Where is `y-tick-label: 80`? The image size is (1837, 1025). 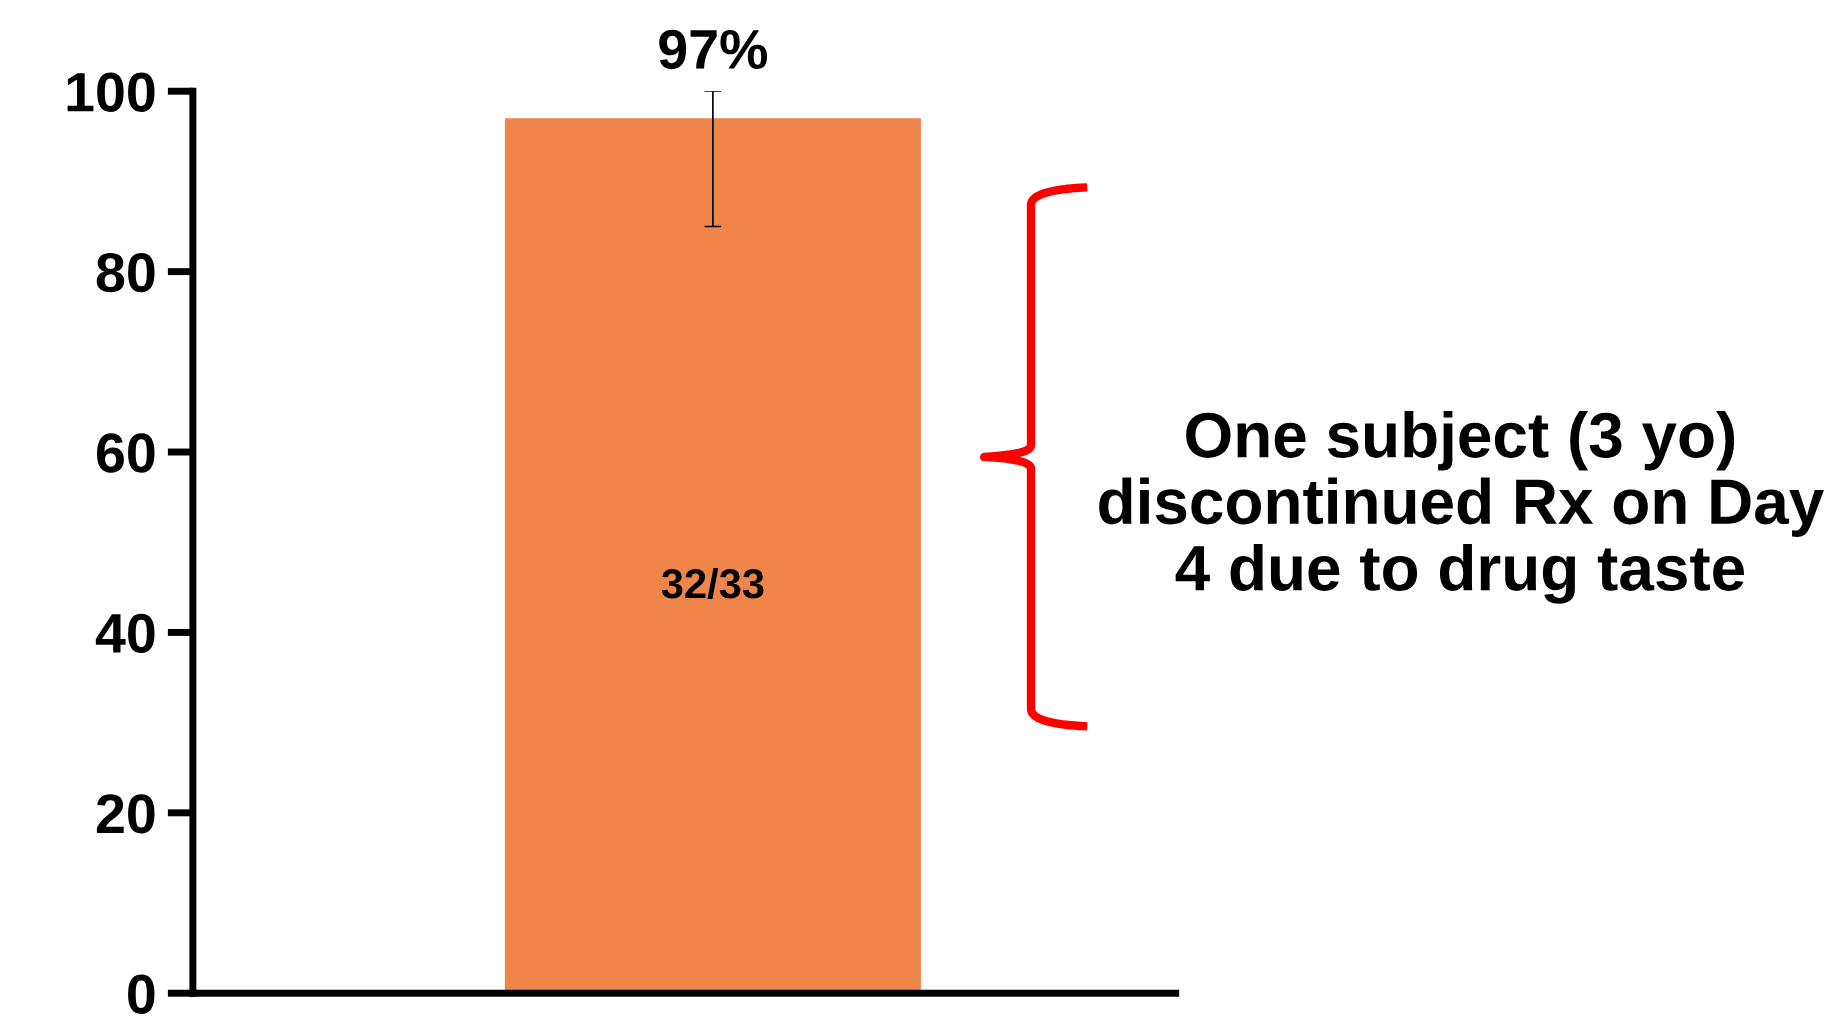
y-tick-label: 80 is located at coordinates (125, 272).